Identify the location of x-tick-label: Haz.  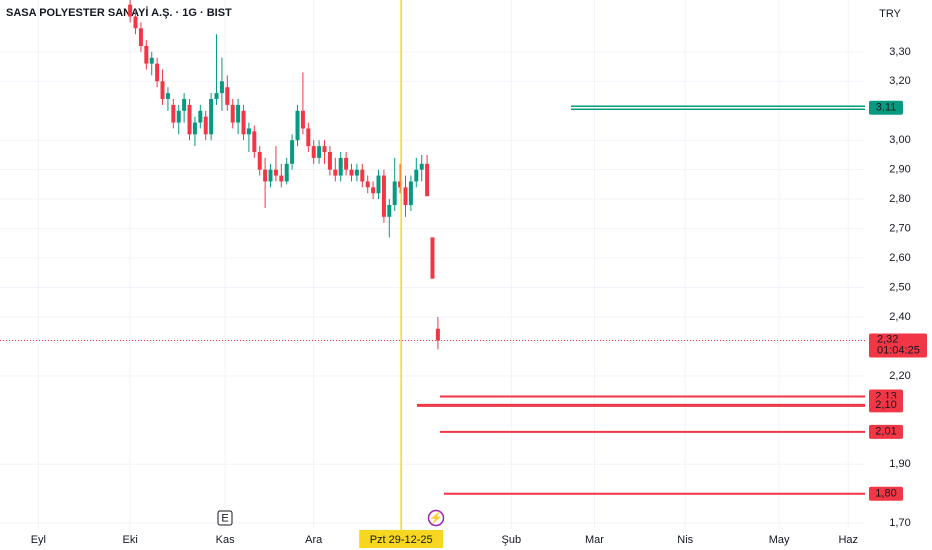
(848, 540).